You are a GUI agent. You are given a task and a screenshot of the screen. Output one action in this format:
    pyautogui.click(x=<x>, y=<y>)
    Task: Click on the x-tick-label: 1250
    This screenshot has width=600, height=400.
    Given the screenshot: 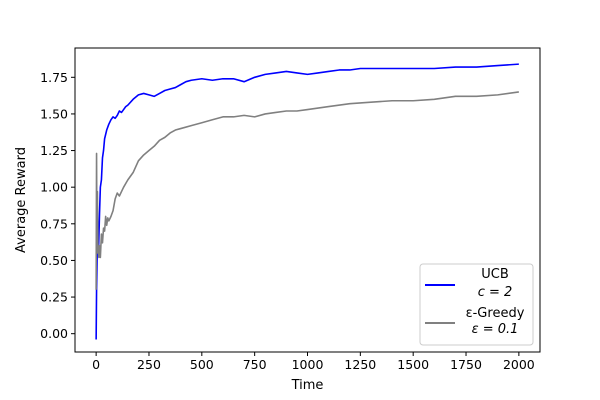 What is the action you would take?
    pyautogui.click(x=360, y=364)
    